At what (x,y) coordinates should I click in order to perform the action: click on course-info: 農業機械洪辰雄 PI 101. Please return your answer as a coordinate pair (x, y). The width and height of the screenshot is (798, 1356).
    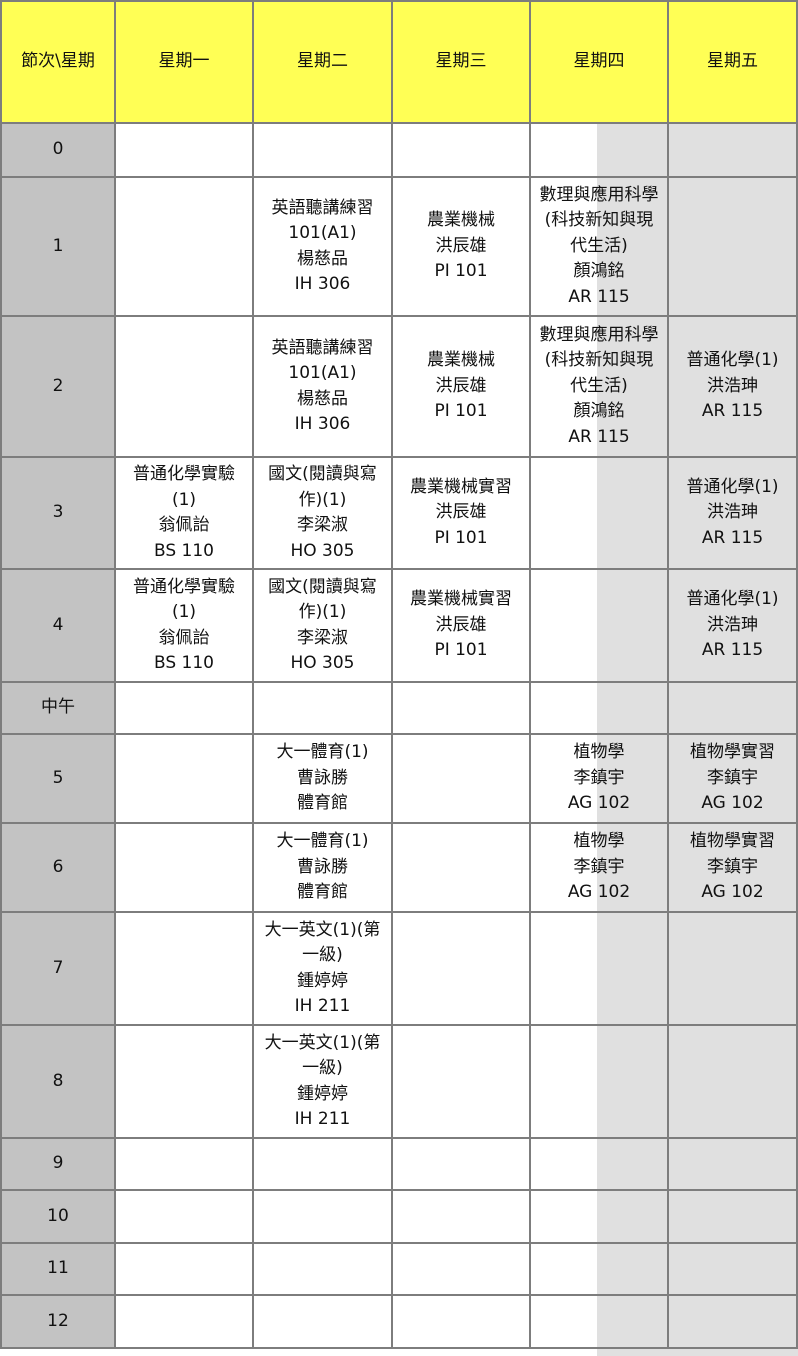
    Looking at the image, I should click on (461, 246).